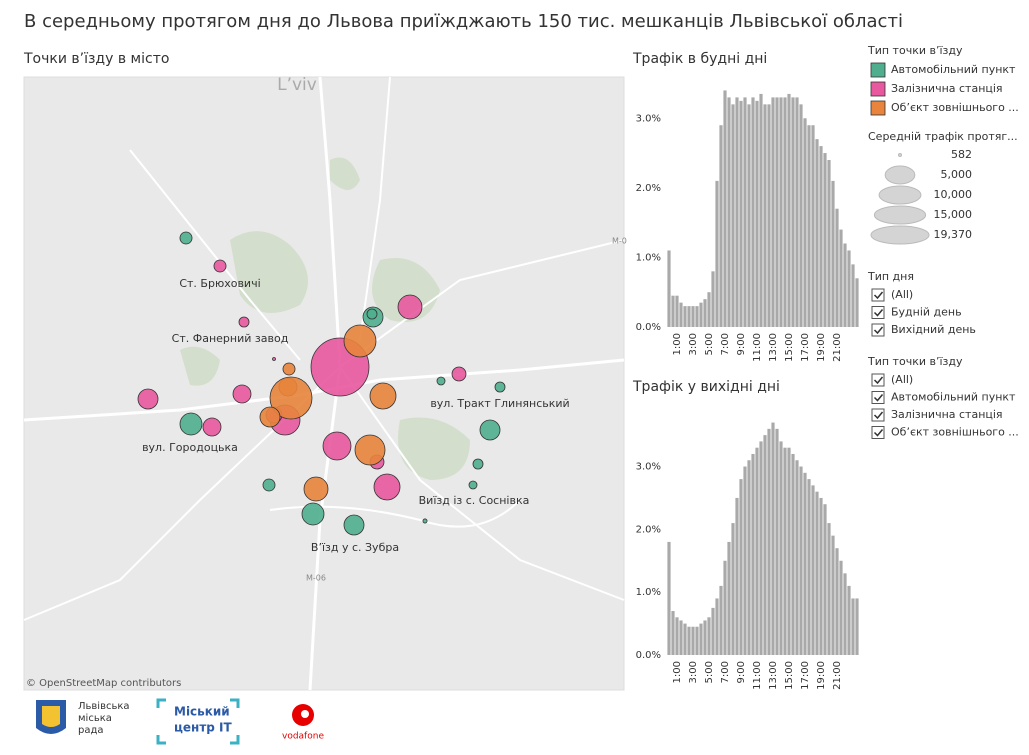  I want to click on logo-text: Львівська, so click(104, 706).